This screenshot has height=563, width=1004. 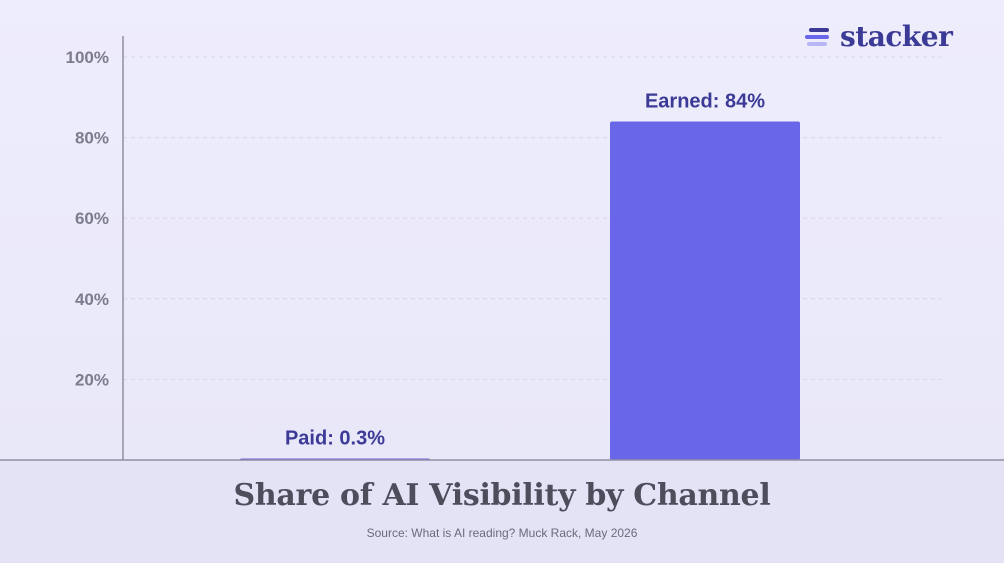 I want to click on y-tick-label: 80%, so click(x=92, y=138).